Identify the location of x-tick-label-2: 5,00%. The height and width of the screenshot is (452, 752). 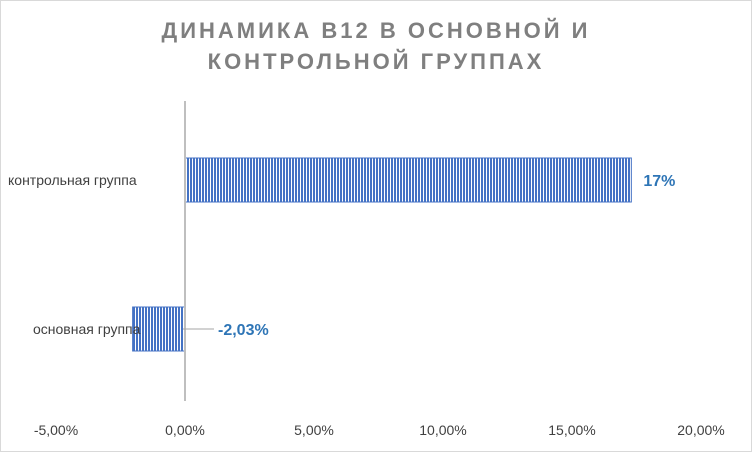
(314, 430).